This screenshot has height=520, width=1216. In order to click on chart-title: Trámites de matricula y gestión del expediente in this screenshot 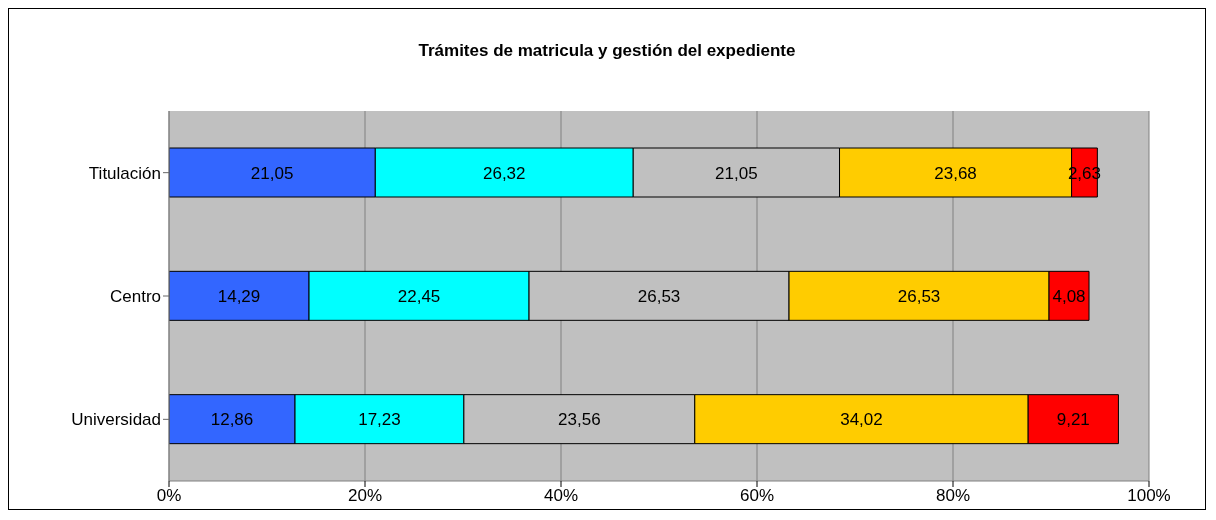, I will do `click(607, 51)`.